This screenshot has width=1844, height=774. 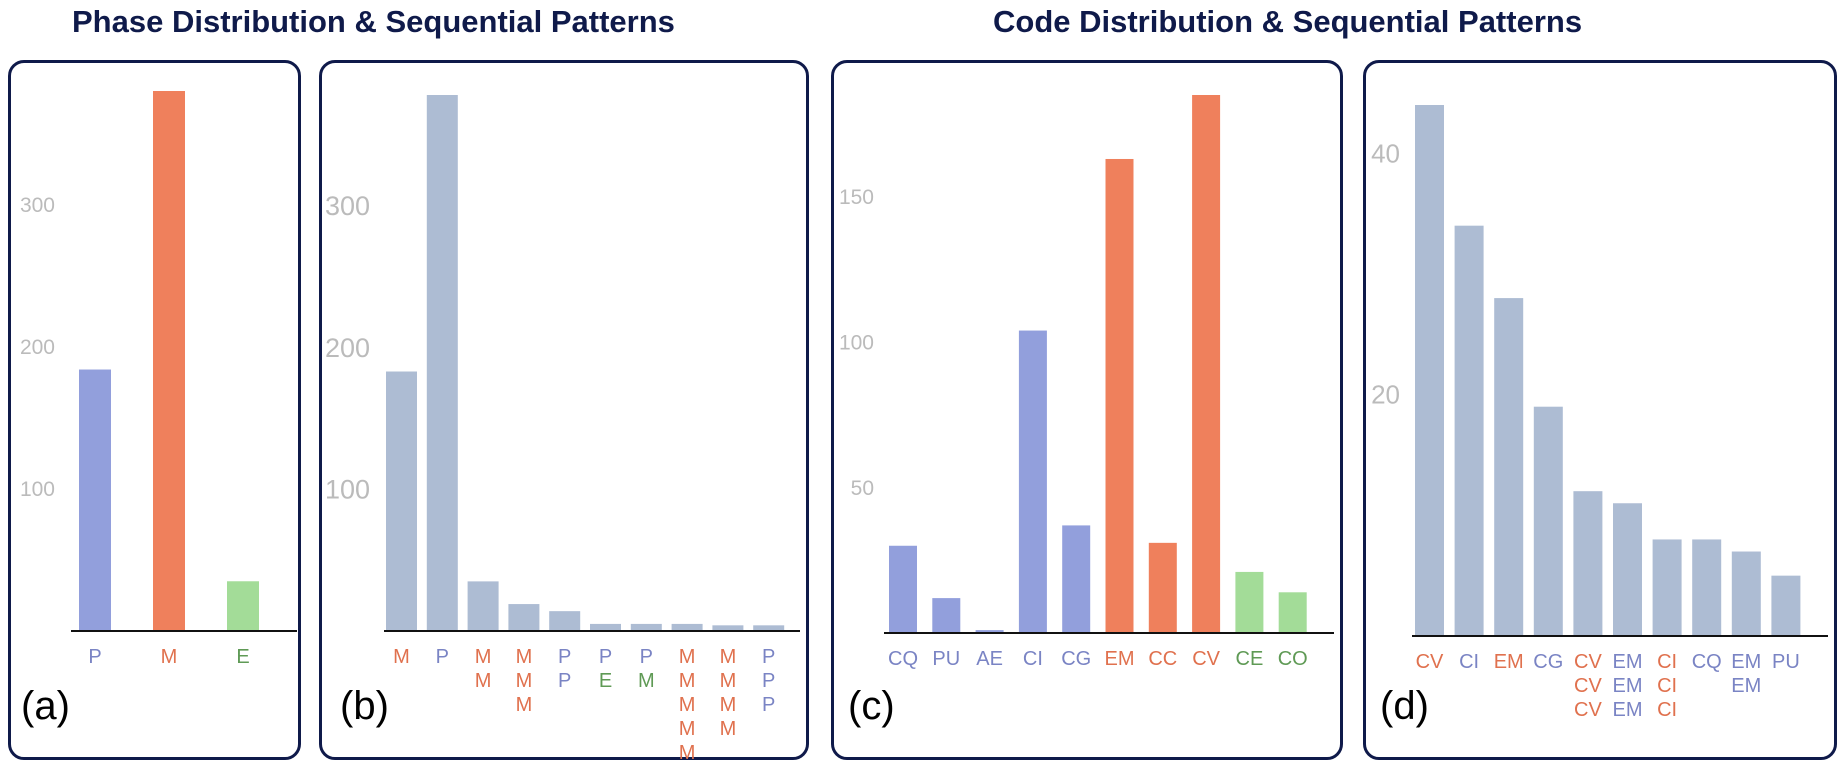 What do you see at coordinates (871, 706) in the screenshot?
I see `panel-label-c: (c)` at bounding box center [871, 706].